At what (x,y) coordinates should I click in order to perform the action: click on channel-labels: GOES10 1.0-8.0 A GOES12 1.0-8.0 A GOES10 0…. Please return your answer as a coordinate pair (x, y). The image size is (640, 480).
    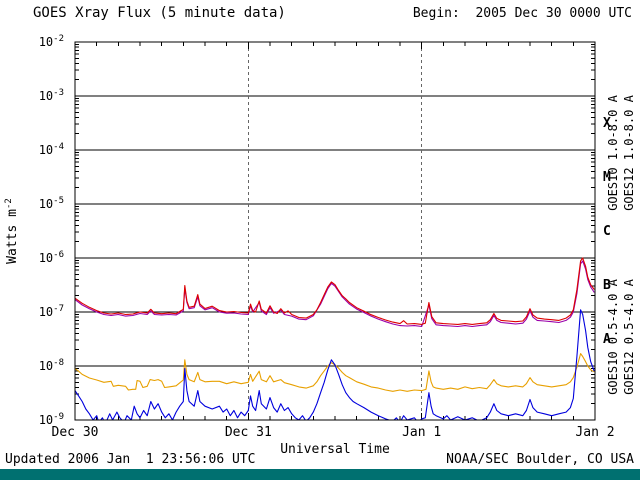
    Looking at the image, I should click on (621, 244).